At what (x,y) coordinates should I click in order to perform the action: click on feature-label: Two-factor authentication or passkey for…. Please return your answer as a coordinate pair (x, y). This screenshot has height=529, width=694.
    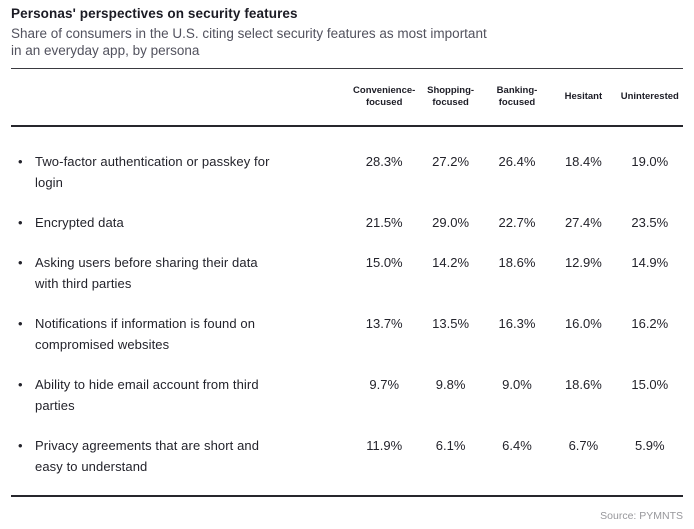
    Looking at the image, I should click on (152, 172).